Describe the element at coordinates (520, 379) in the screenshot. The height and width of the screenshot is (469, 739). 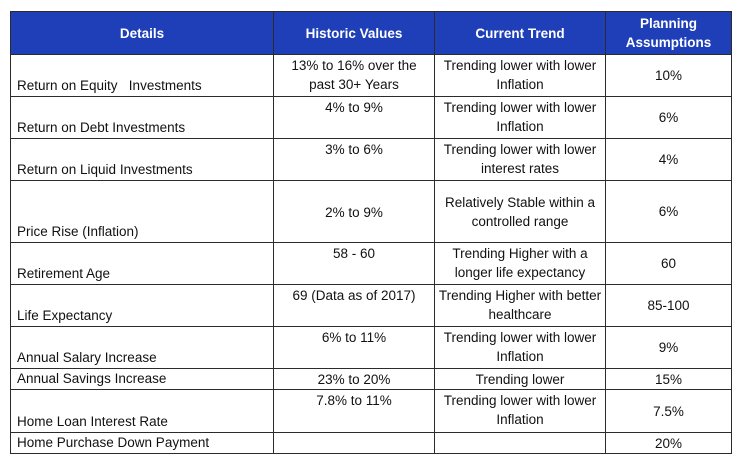
I see `trend-cell: Trending lower` at that location.